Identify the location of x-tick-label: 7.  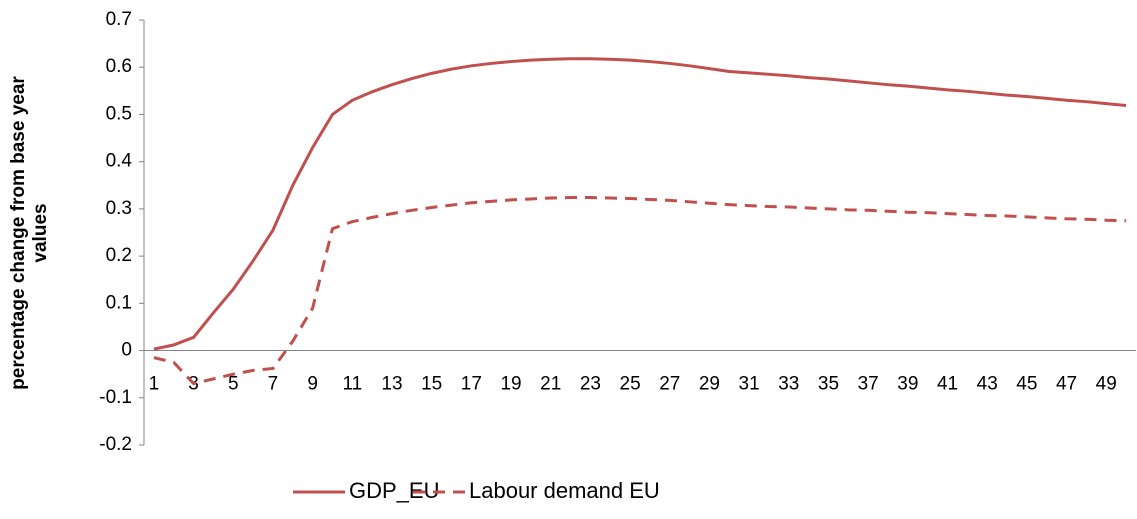
(273, 384).